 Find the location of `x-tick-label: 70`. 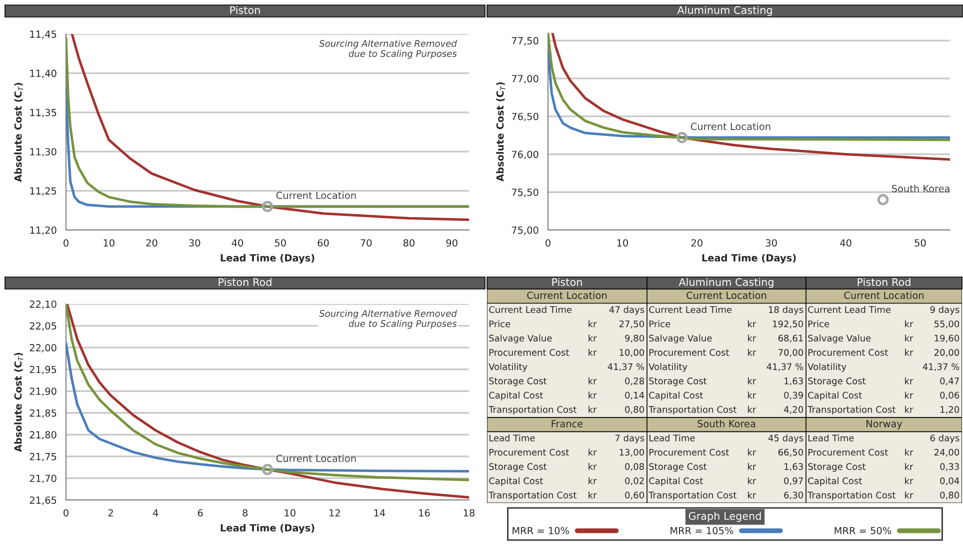

x-tick-label: 70 is located at coordinates (366, 243).